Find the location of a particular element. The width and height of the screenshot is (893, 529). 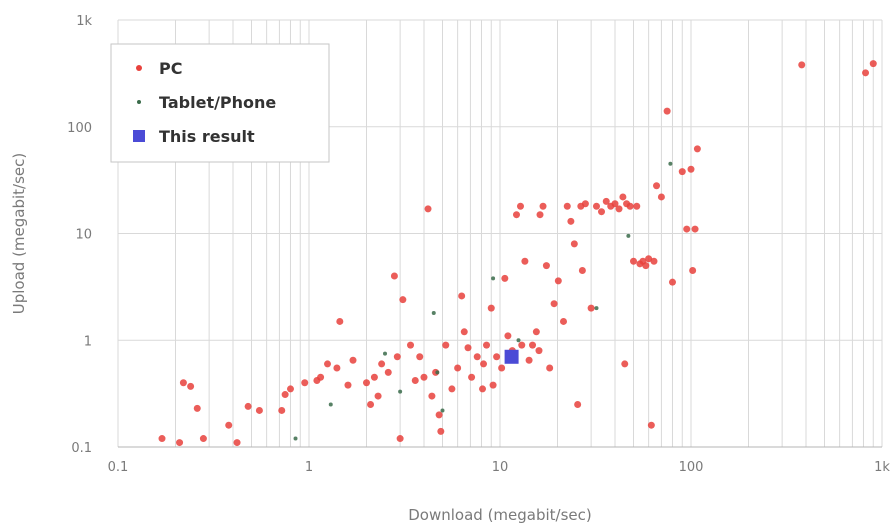

legend-item: This result is located at coordinates (194, 136).